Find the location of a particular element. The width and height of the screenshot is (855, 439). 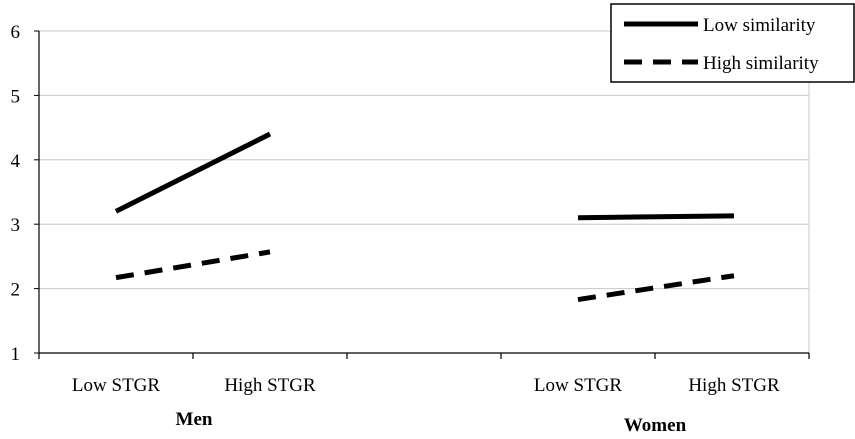

y-tick-label: 5 is located at coordinates (16, 96).